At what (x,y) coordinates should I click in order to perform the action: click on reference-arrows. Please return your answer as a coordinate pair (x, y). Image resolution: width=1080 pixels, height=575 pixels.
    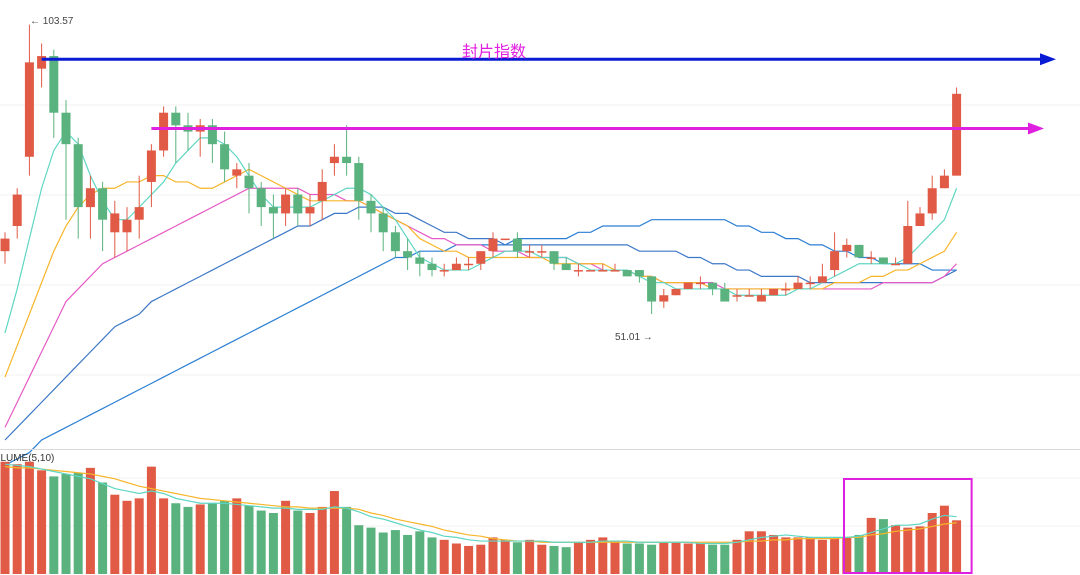
    Looking at the image, I should click on (548, 94).